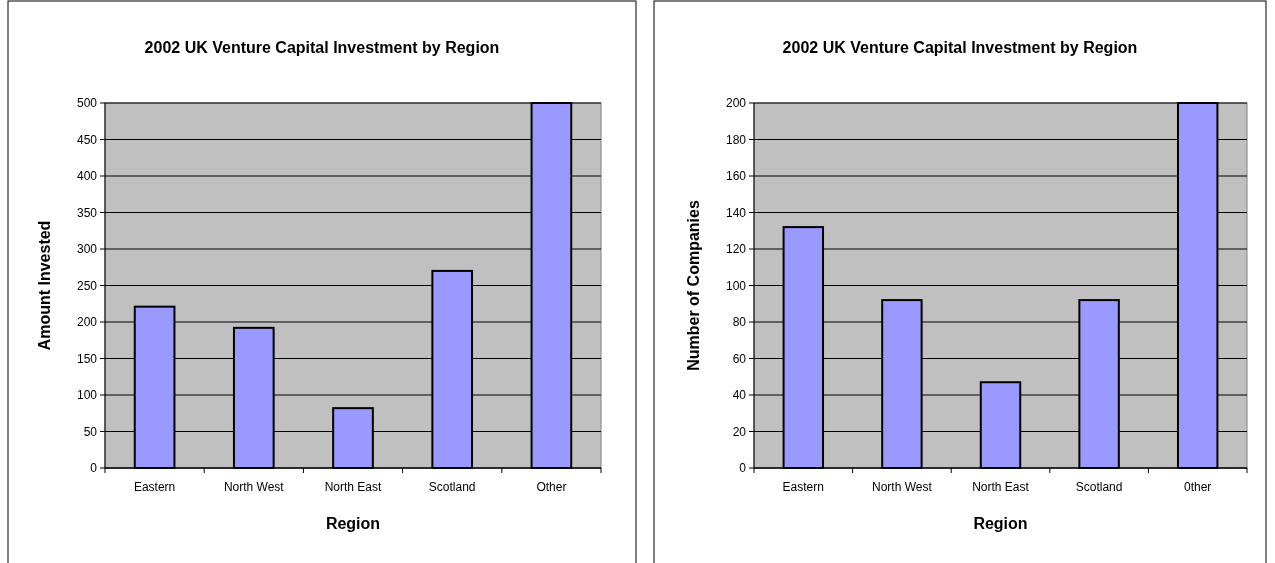  What do you see at coordinates (551, 487) in the screenshot?
I see `x-tick-label: Other` at bounding box center [551, 487].